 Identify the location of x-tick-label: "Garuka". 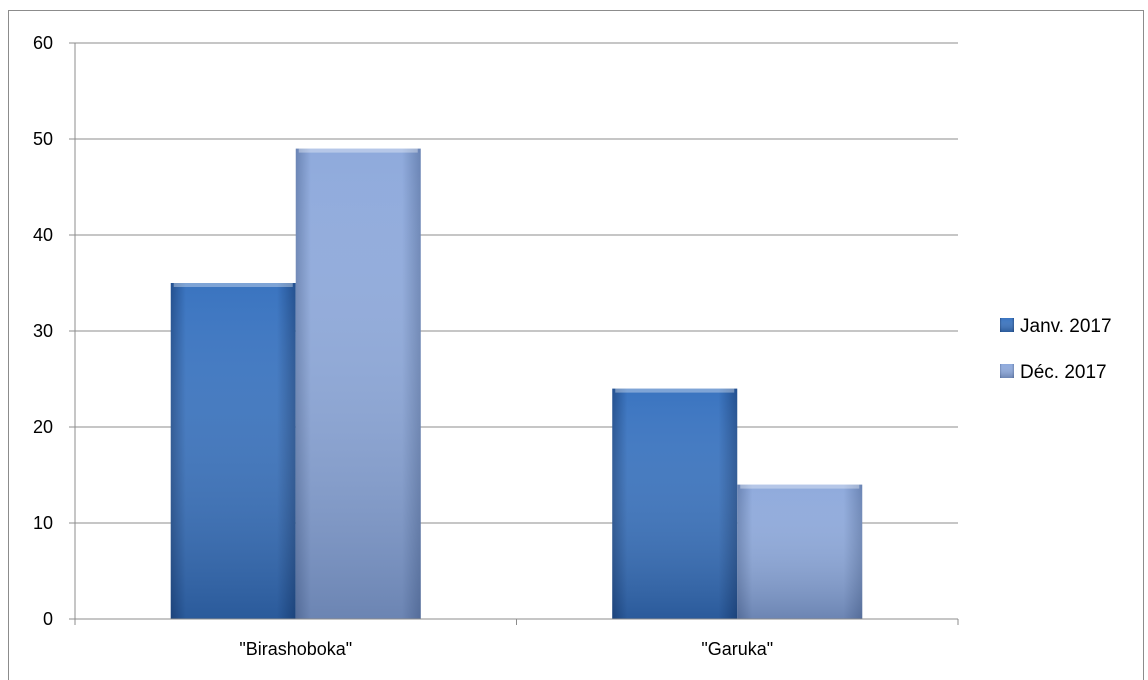
(737, 649).